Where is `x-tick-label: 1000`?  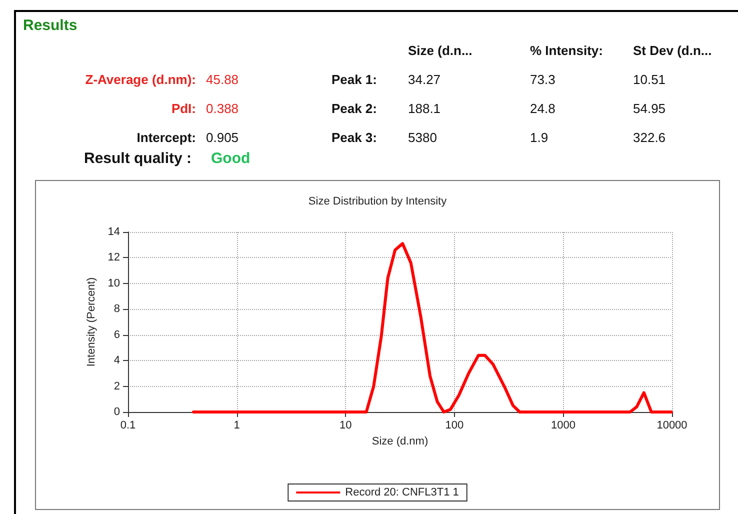
x-tick-label: 1000 is located at coordinates (563, 426).